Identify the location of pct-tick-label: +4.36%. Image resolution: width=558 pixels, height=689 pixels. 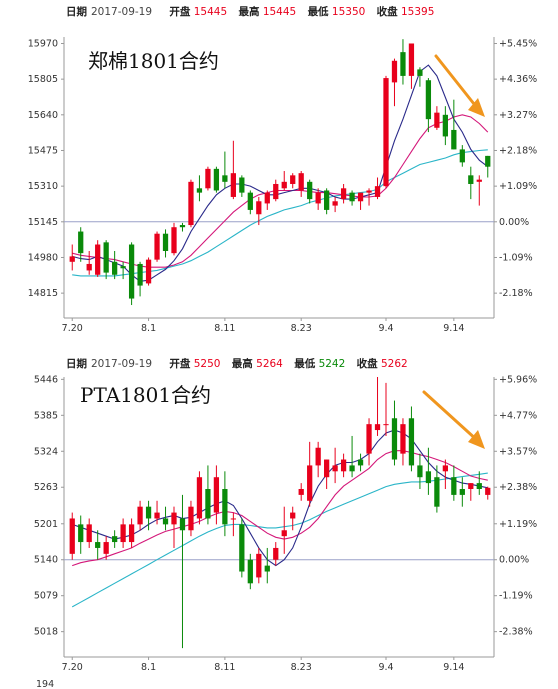
(518, 79).